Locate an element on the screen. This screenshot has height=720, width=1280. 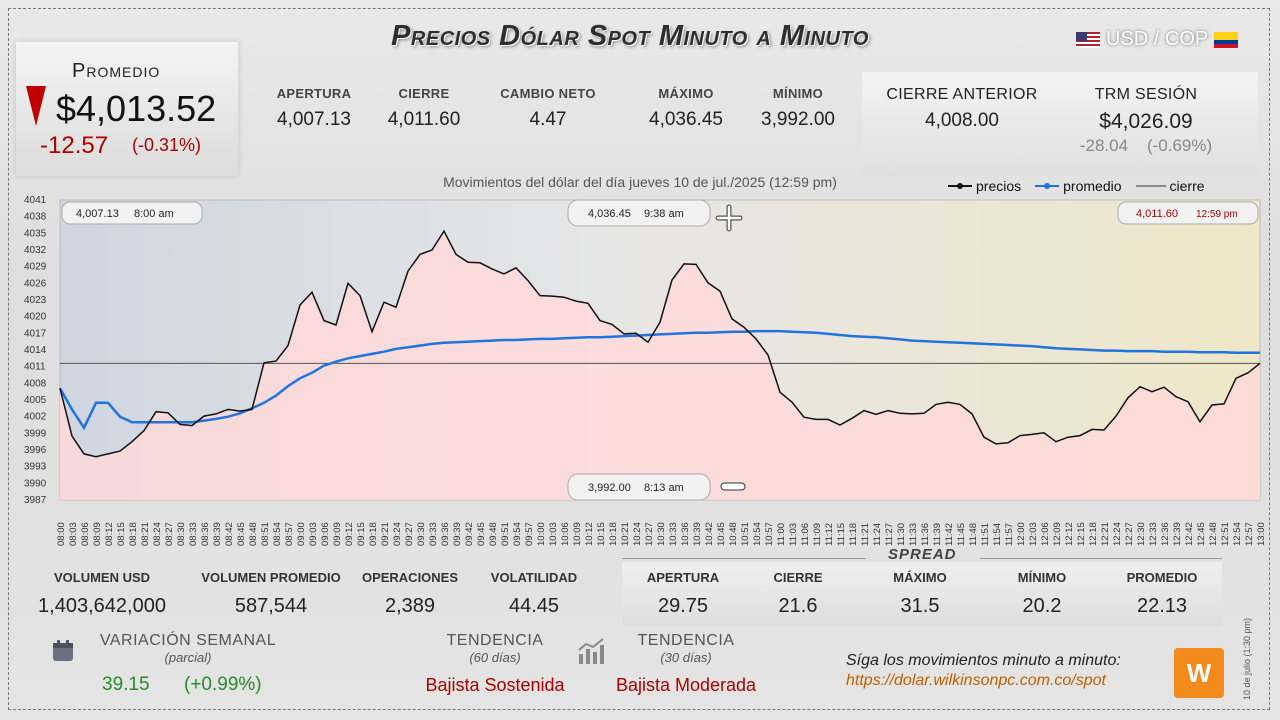
operations: OPERACIONES 2,389 is located at coordinates (410, 594).